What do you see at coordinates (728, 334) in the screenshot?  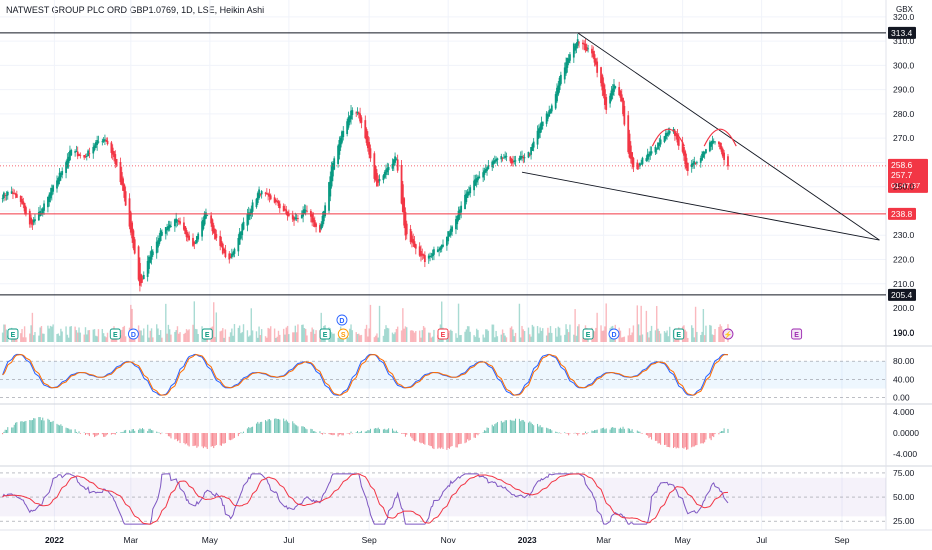 I see `news-marker: ⚡` at bounding box center [728, 334].